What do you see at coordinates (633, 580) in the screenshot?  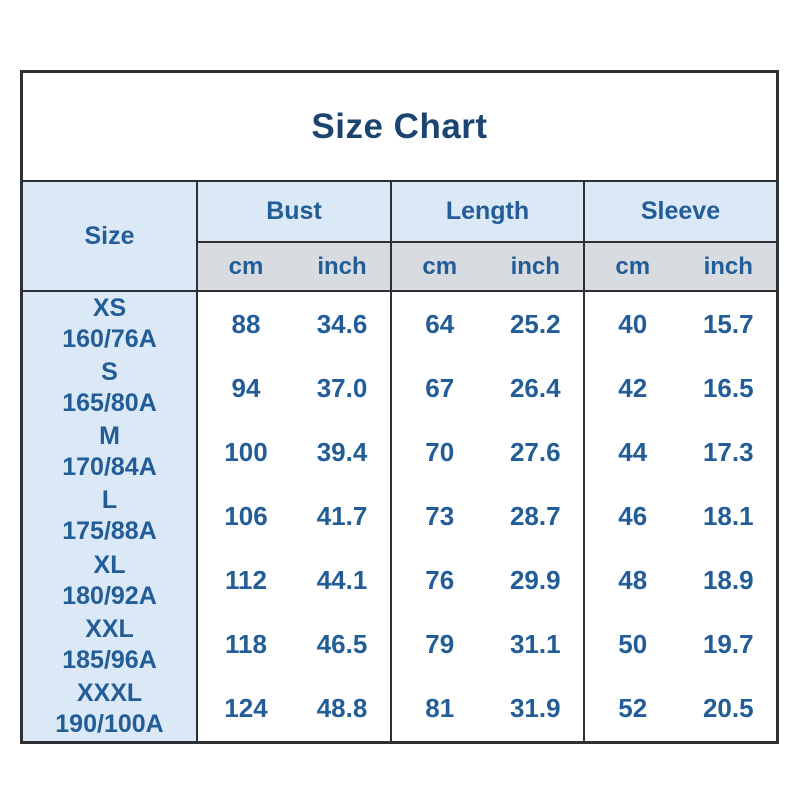 I see `sleeve-cm-value: 48` at bounding box center [633, 580].